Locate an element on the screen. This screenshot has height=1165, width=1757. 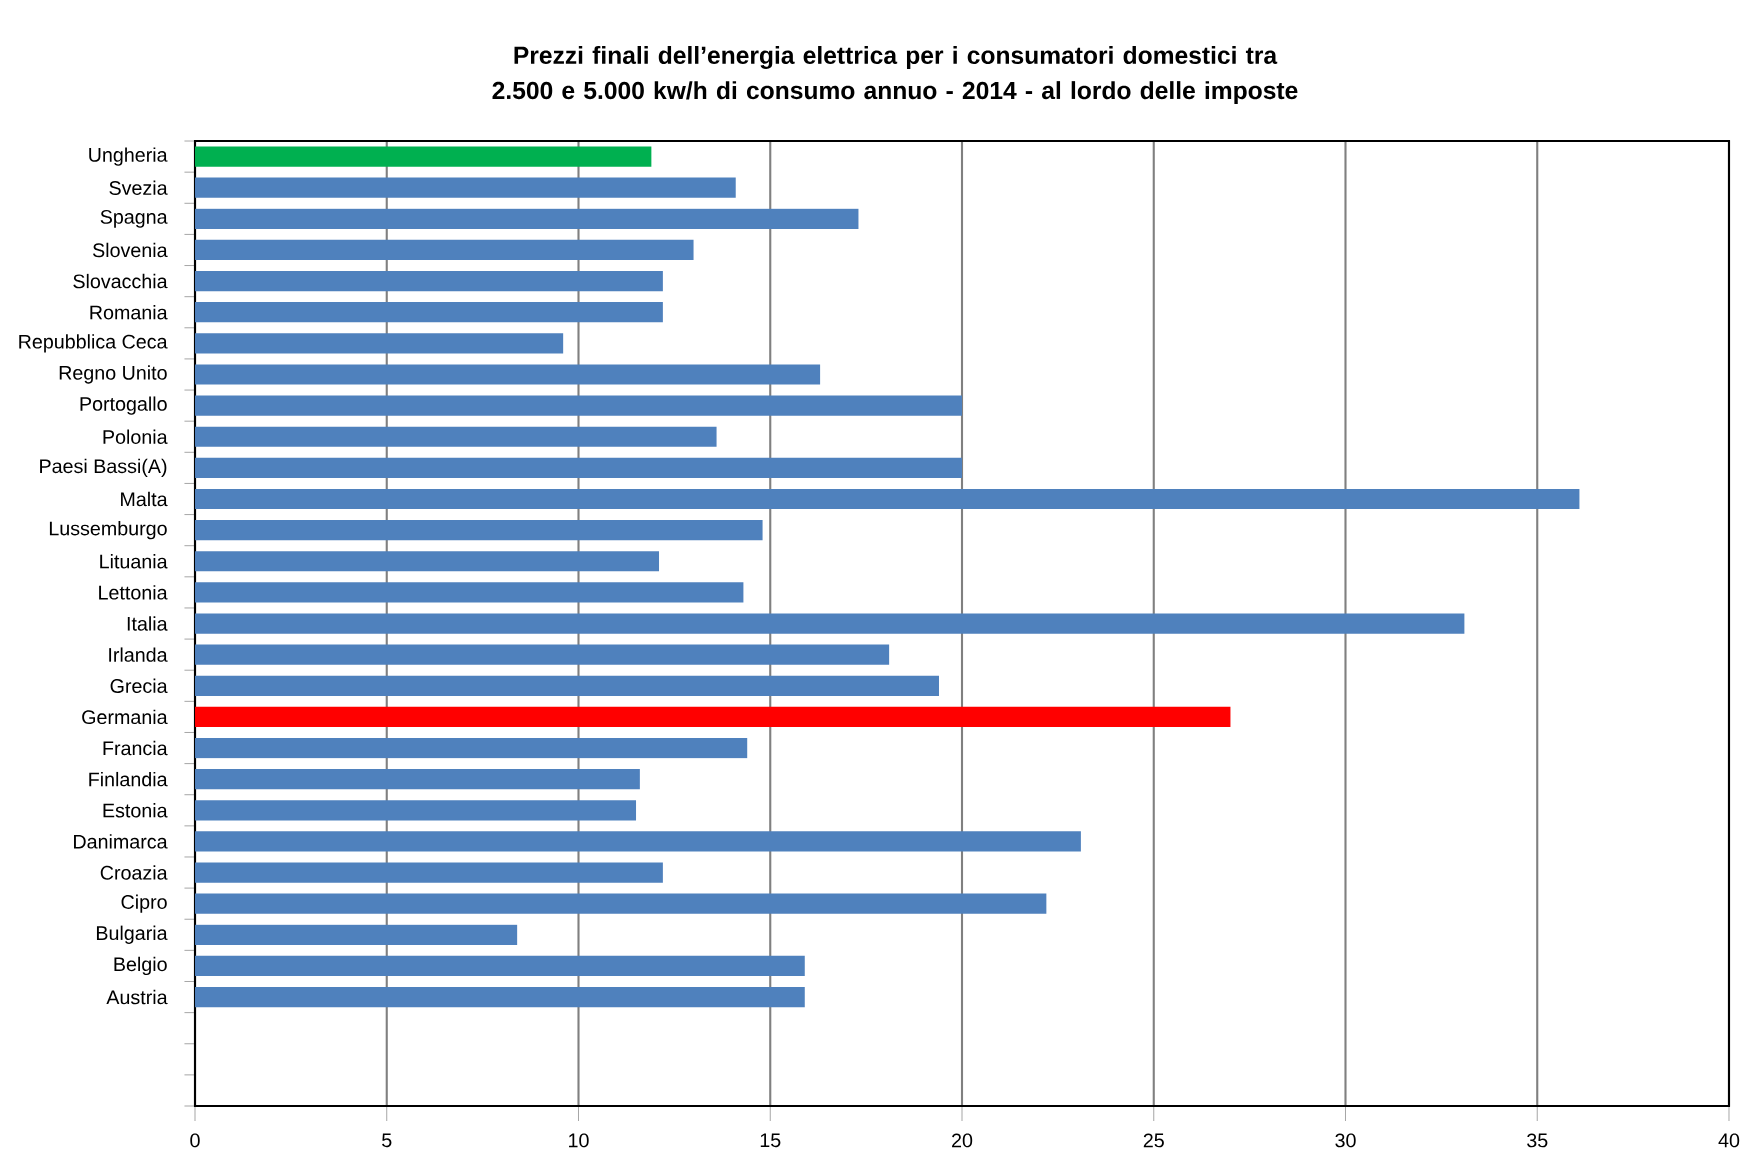
y-tick-label: Romania is located at coordinates (129, 312).